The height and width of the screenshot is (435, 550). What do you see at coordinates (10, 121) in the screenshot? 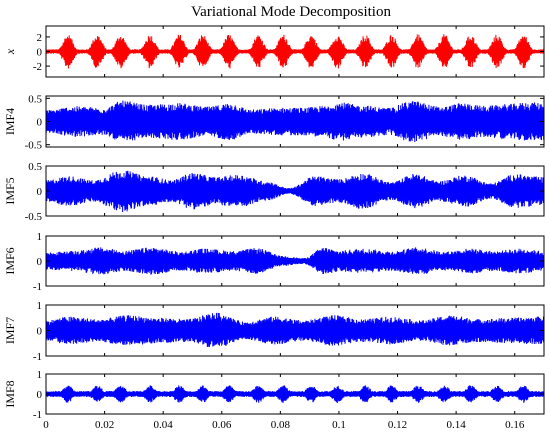
I see `y-axis-label-2: IMF4` at bounding box center [10, 121].